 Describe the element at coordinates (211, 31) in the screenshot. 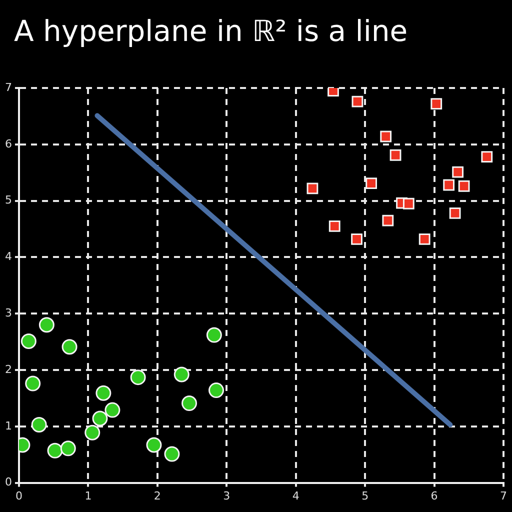

I see `chart-title: A hyperplane in ℝ² is a line` at that location.